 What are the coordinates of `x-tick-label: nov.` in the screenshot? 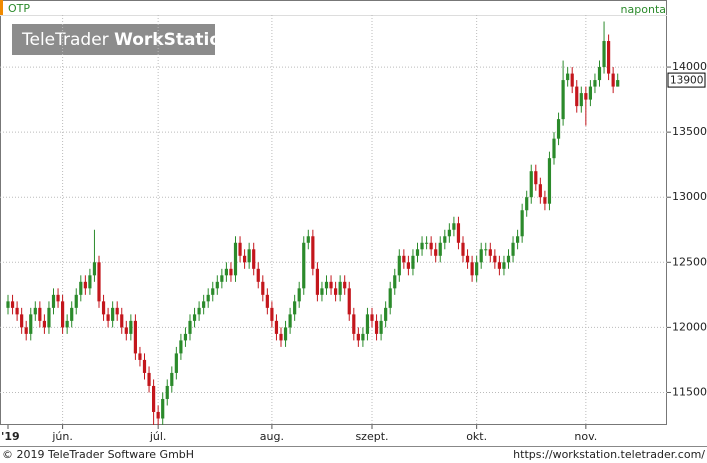 It's located at (585, 436).